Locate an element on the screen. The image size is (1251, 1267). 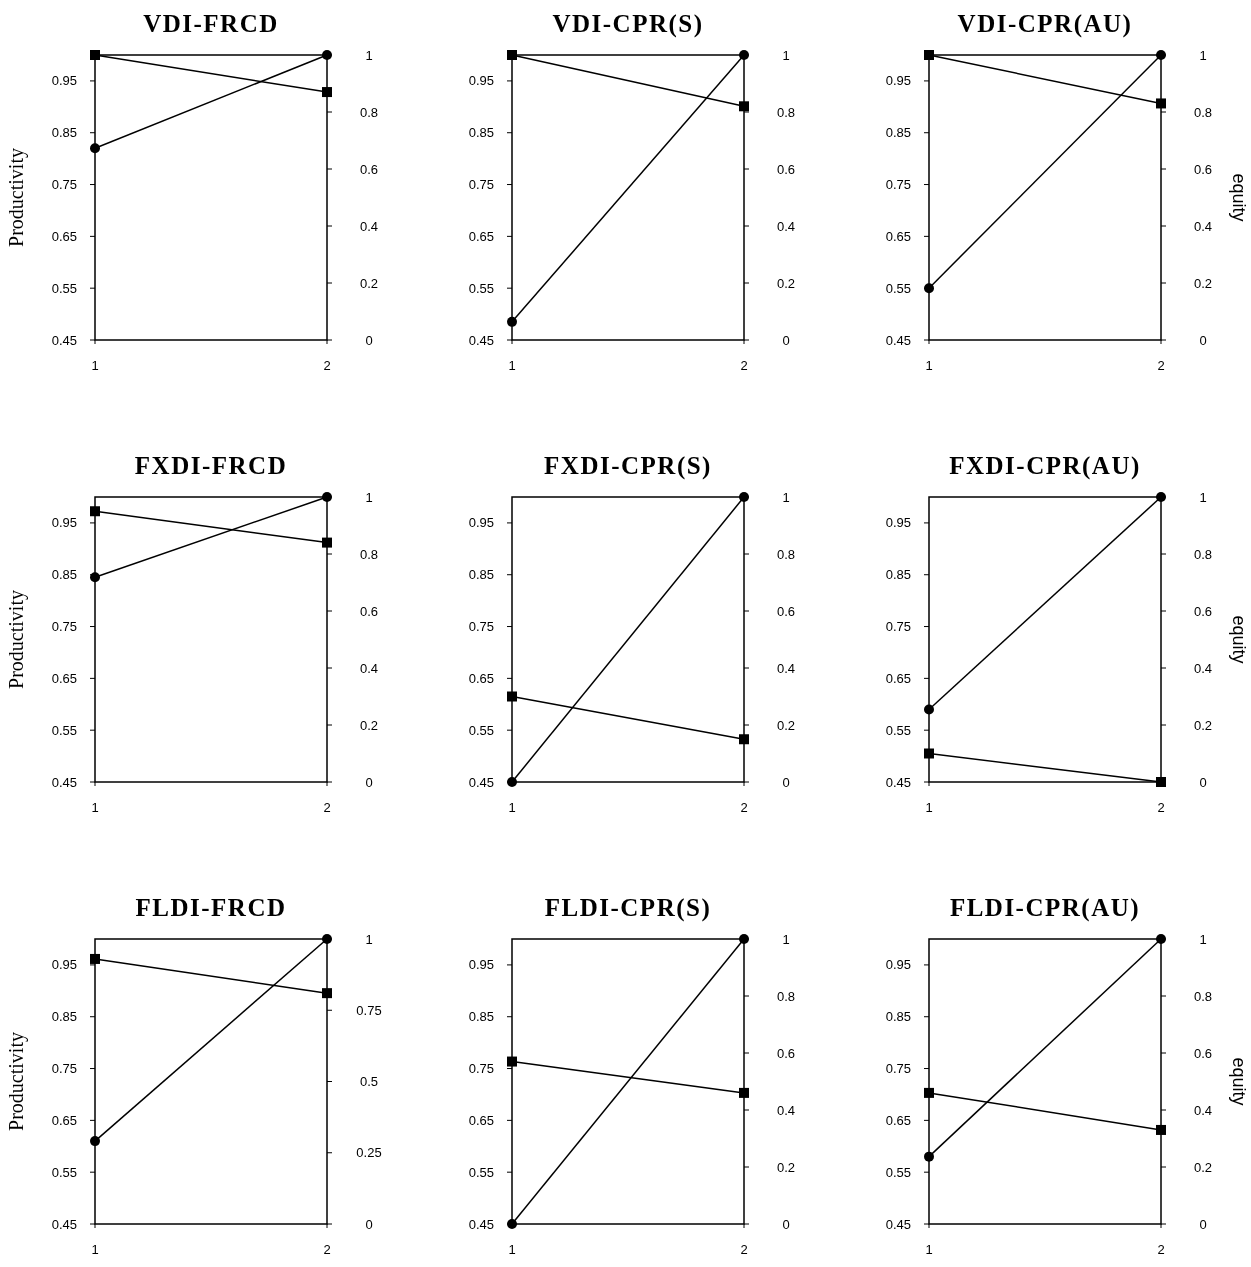
chart-title: FXDI-CPR(AU) is located at coordinates (1045, 466).